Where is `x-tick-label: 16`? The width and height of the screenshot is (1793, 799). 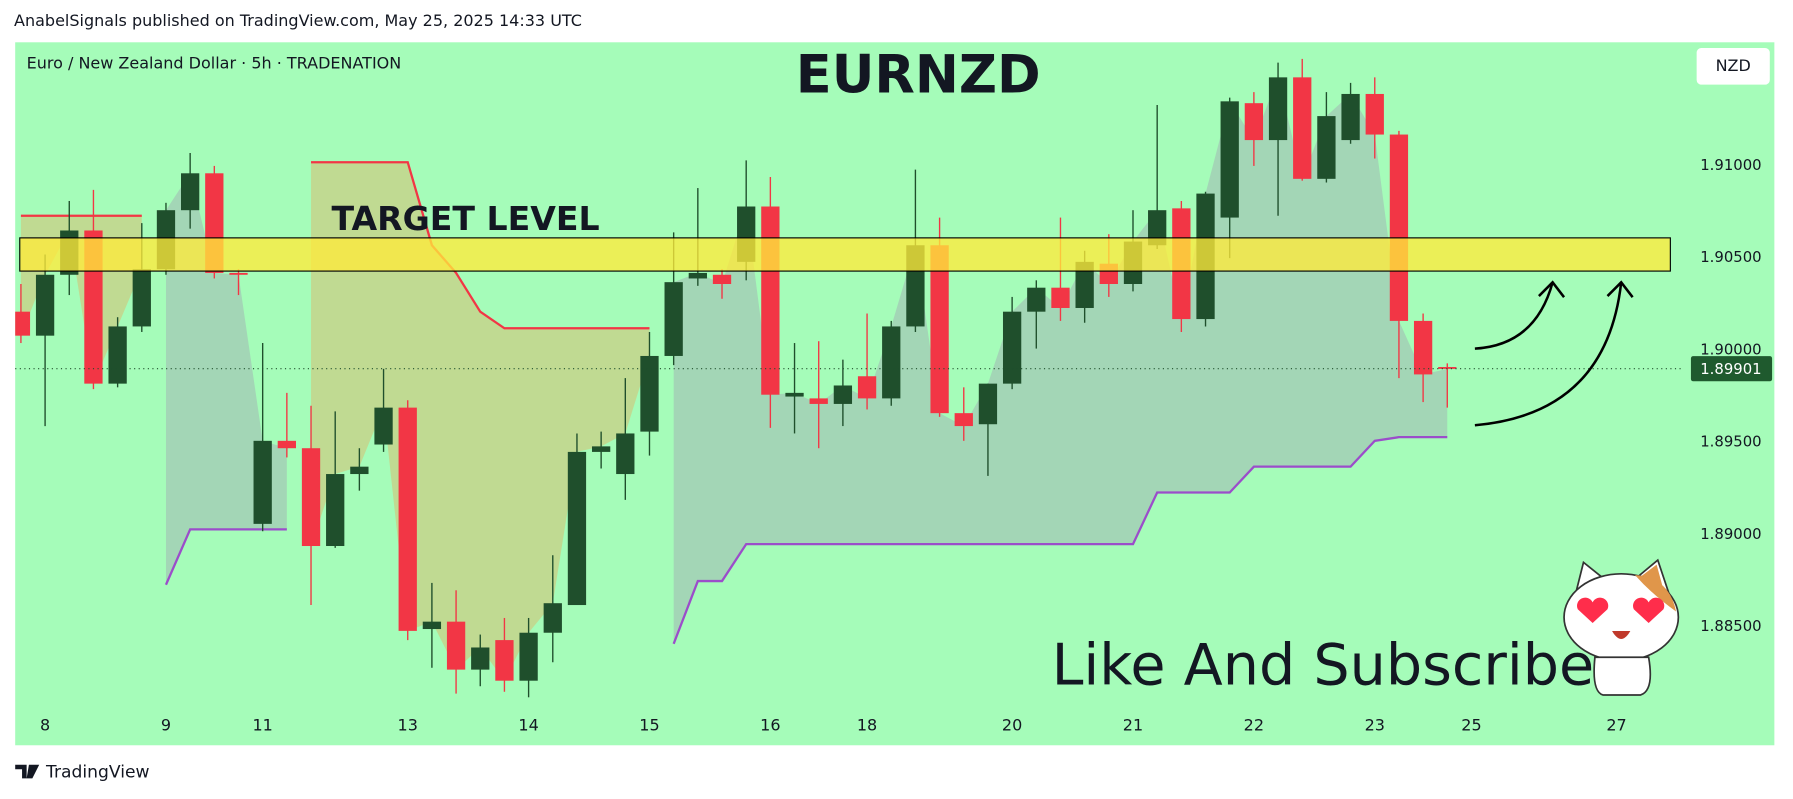
x-tick-label: 16 is located at coordinates (770, 724).